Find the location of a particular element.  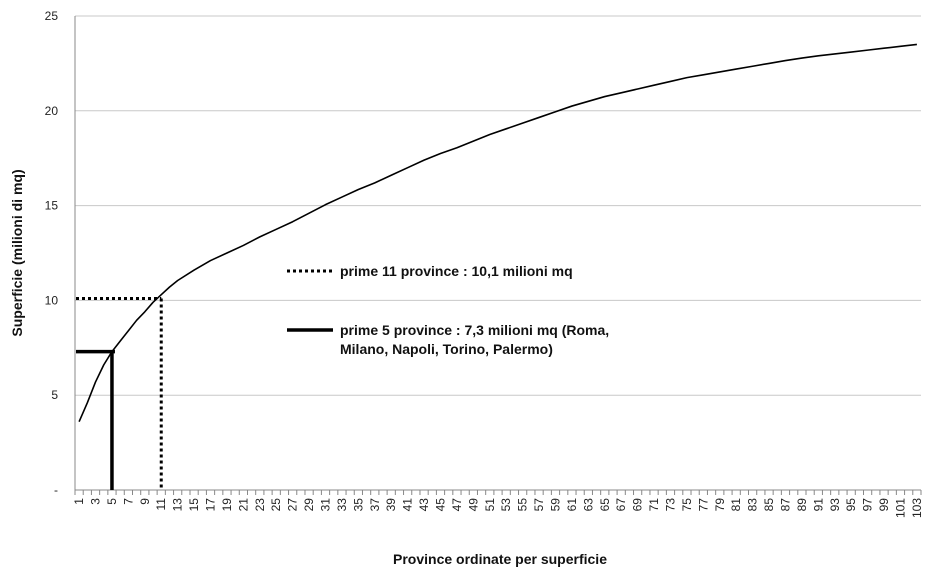

x-tick-label: 79 is located at coordinates (720, 505).